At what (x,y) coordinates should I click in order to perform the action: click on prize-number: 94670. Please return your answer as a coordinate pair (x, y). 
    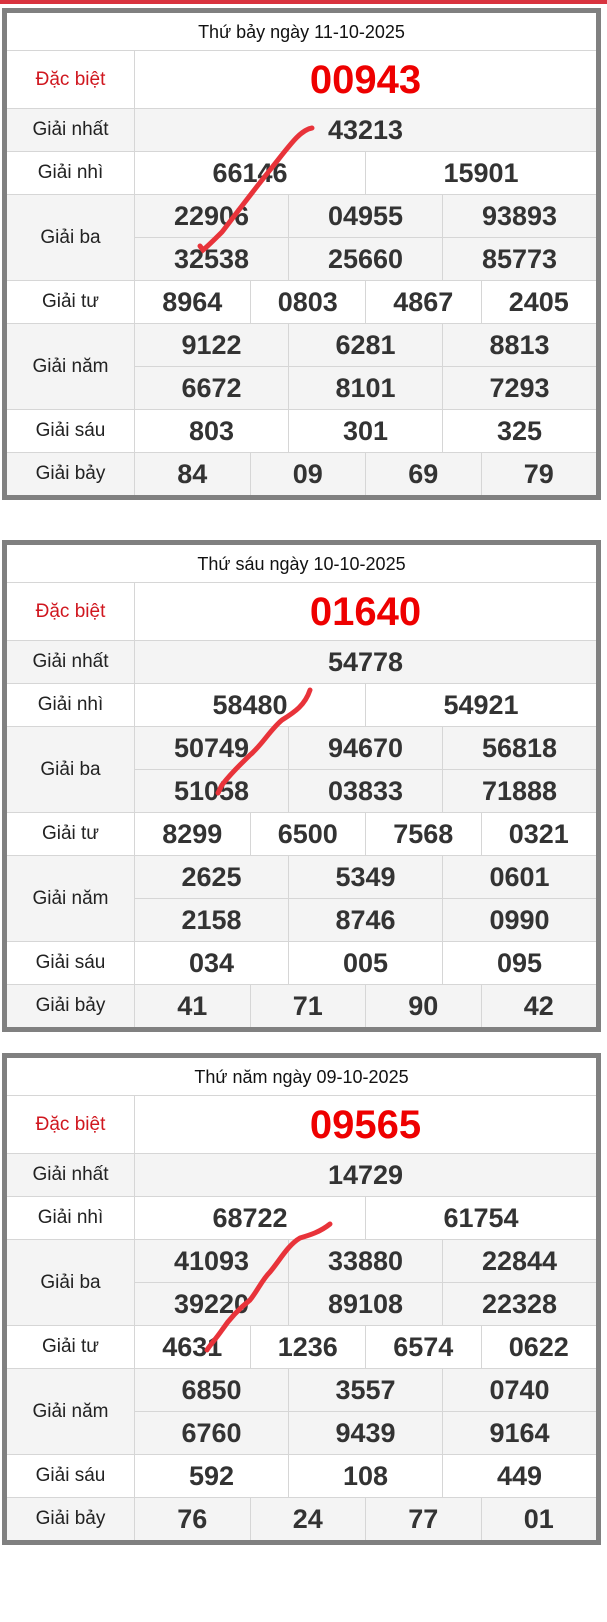
    Looking at the image, I should click on (365, 748).